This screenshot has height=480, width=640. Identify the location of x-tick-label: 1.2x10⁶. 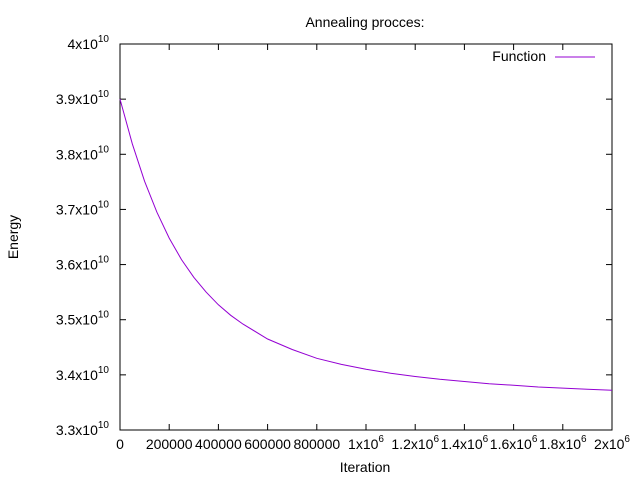
(415, 443).